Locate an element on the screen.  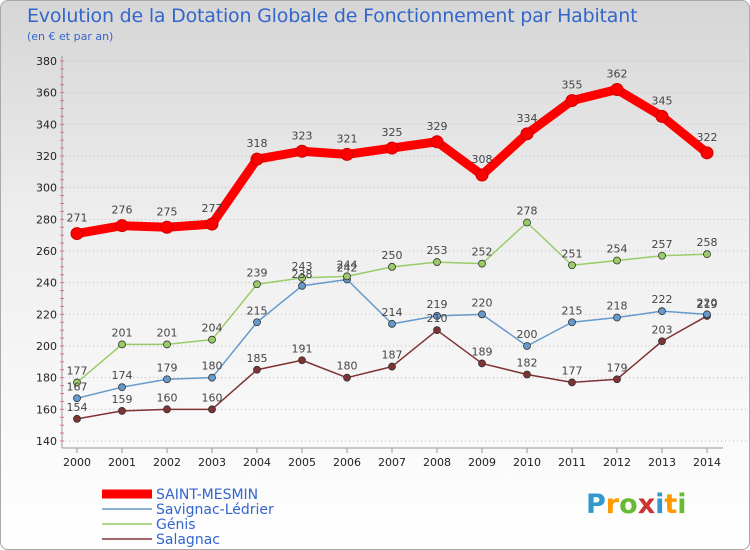
data-label: 334 is located at coordinates (527, 118).